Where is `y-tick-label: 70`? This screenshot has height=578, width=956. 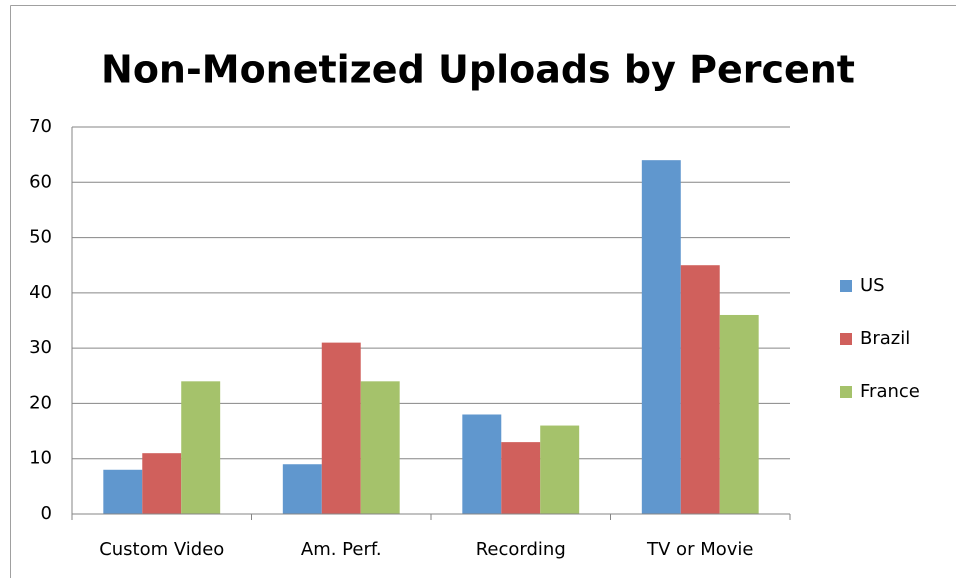
y-tick-label: 70 is located at coordinates (40, 126).